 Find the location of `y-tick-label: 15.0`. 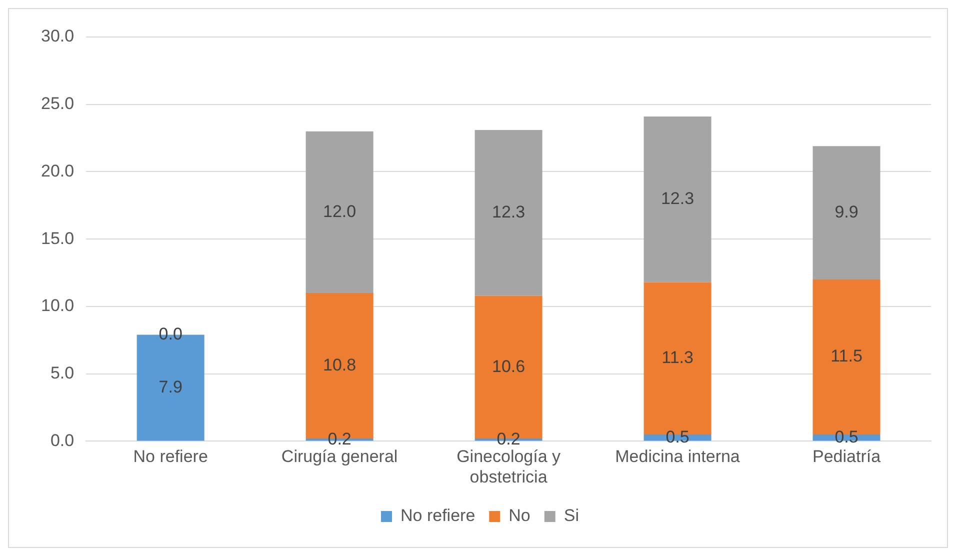

y-tick-label: 15.0 is located at coordinates (57, 238).